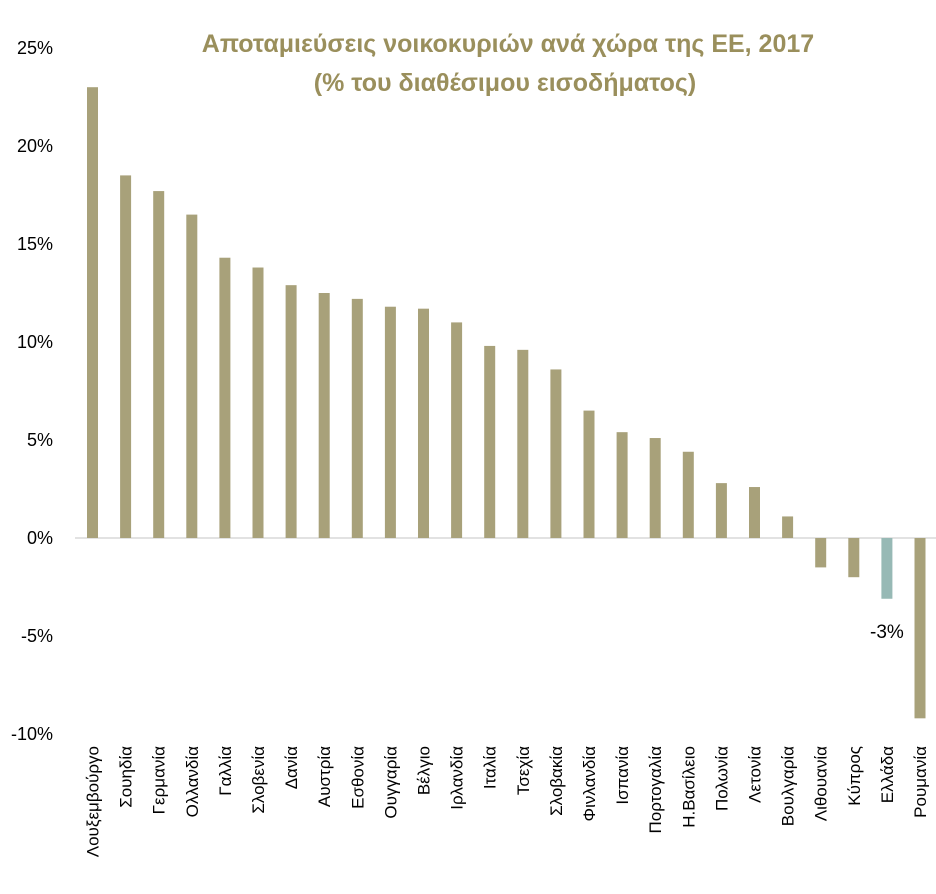  Describe the element at coordinates (505, 83) in the screenshot. I see `chart-subtitle: (% του διαθέσιμου εισοδήματος)` at that location.